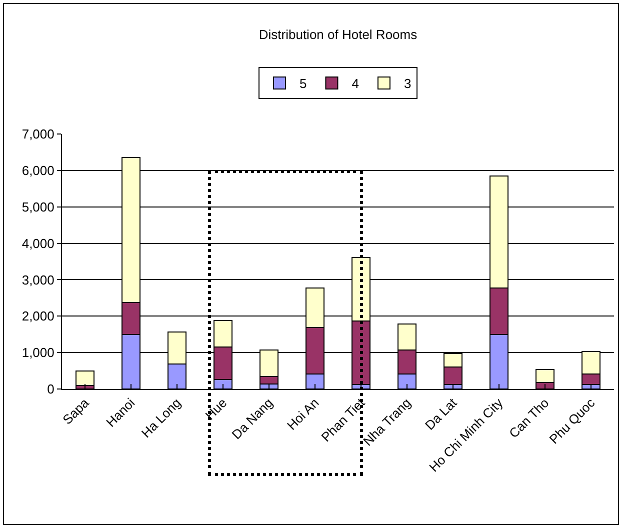 This screenshot has width=624, height=530. I want to click on chart-title: Distribution of Hotel Rooms, so click(338, 34).